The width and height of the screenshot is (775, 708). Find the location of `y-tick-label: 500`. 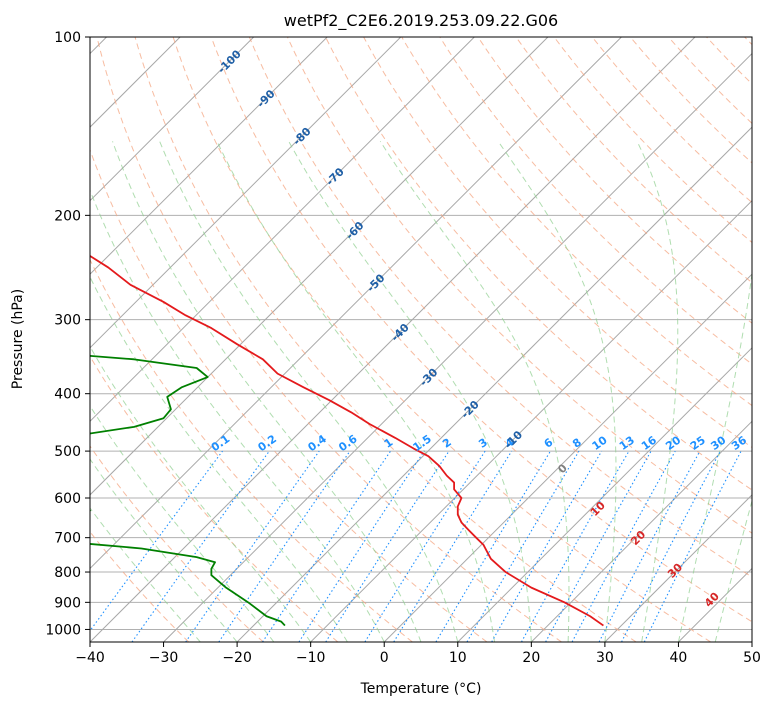

y-tick-label: 500 is located at coordinates (67, 452).